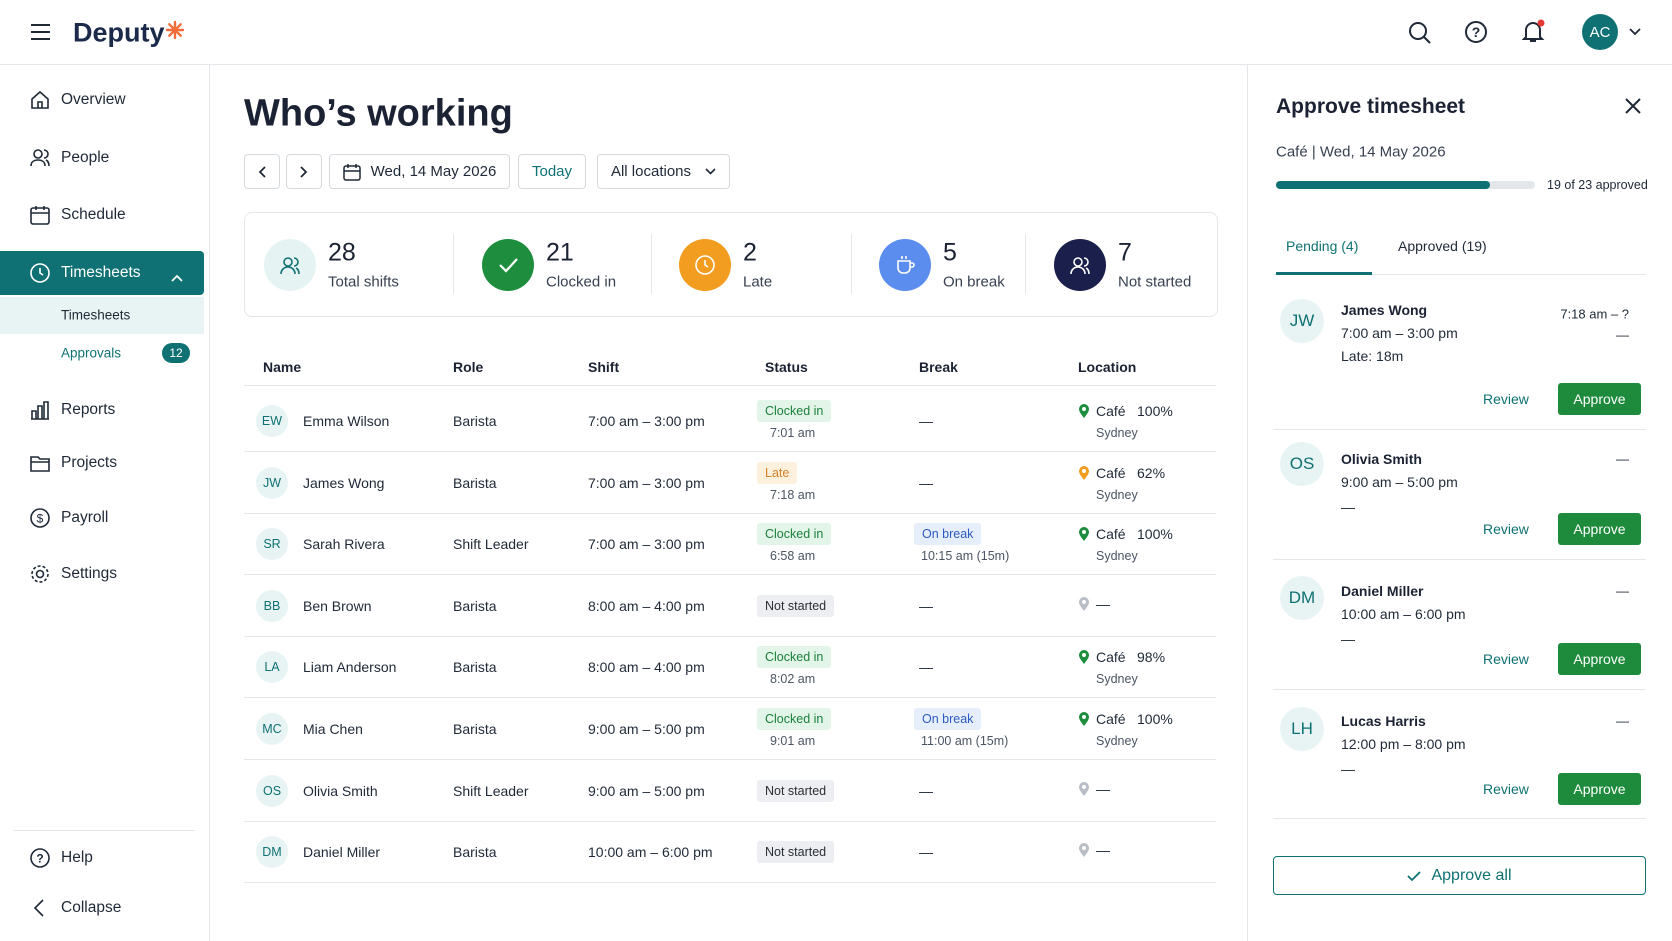 Image resolution: width=1672 pixels, height=941 pixels. I want to click on row-shift: 7:00 am – 3:00 pm, so click(646, 482).